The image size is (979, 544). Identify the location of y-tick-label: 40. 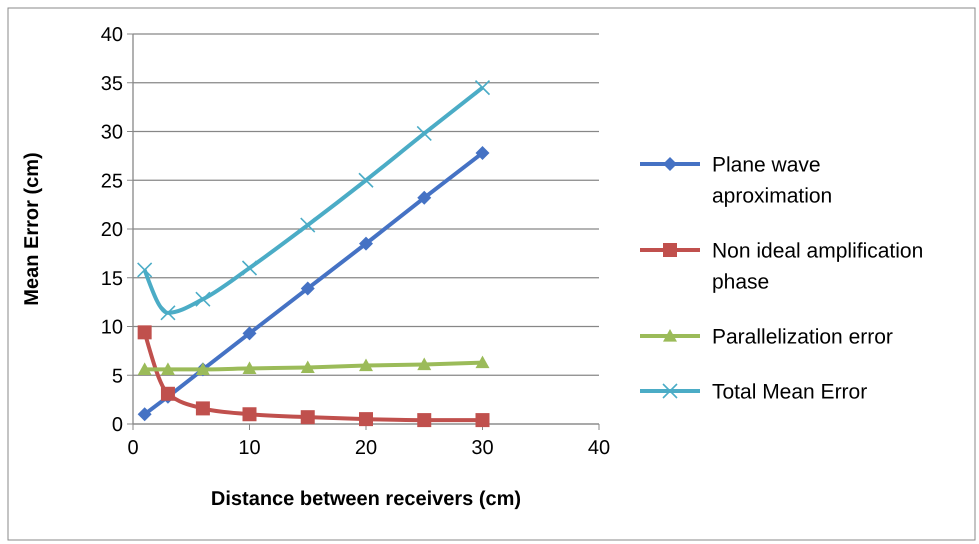
(111, 35).